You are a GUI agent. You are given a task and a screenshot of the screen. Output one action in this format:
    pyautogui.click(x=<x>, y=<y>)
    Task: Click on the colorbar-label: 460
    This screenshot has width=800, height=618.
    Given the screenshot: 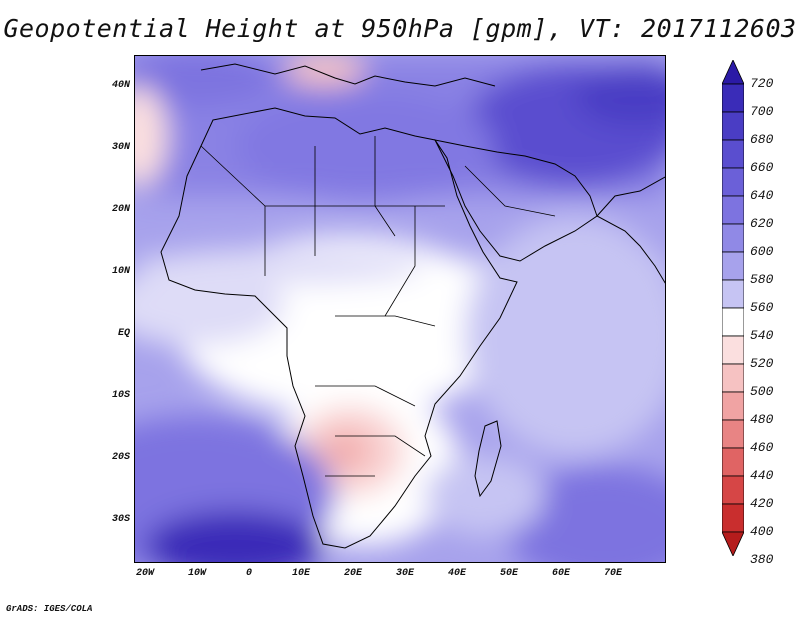 What is the action you would take?
    pyautogui.click(x=762, y=447)
    